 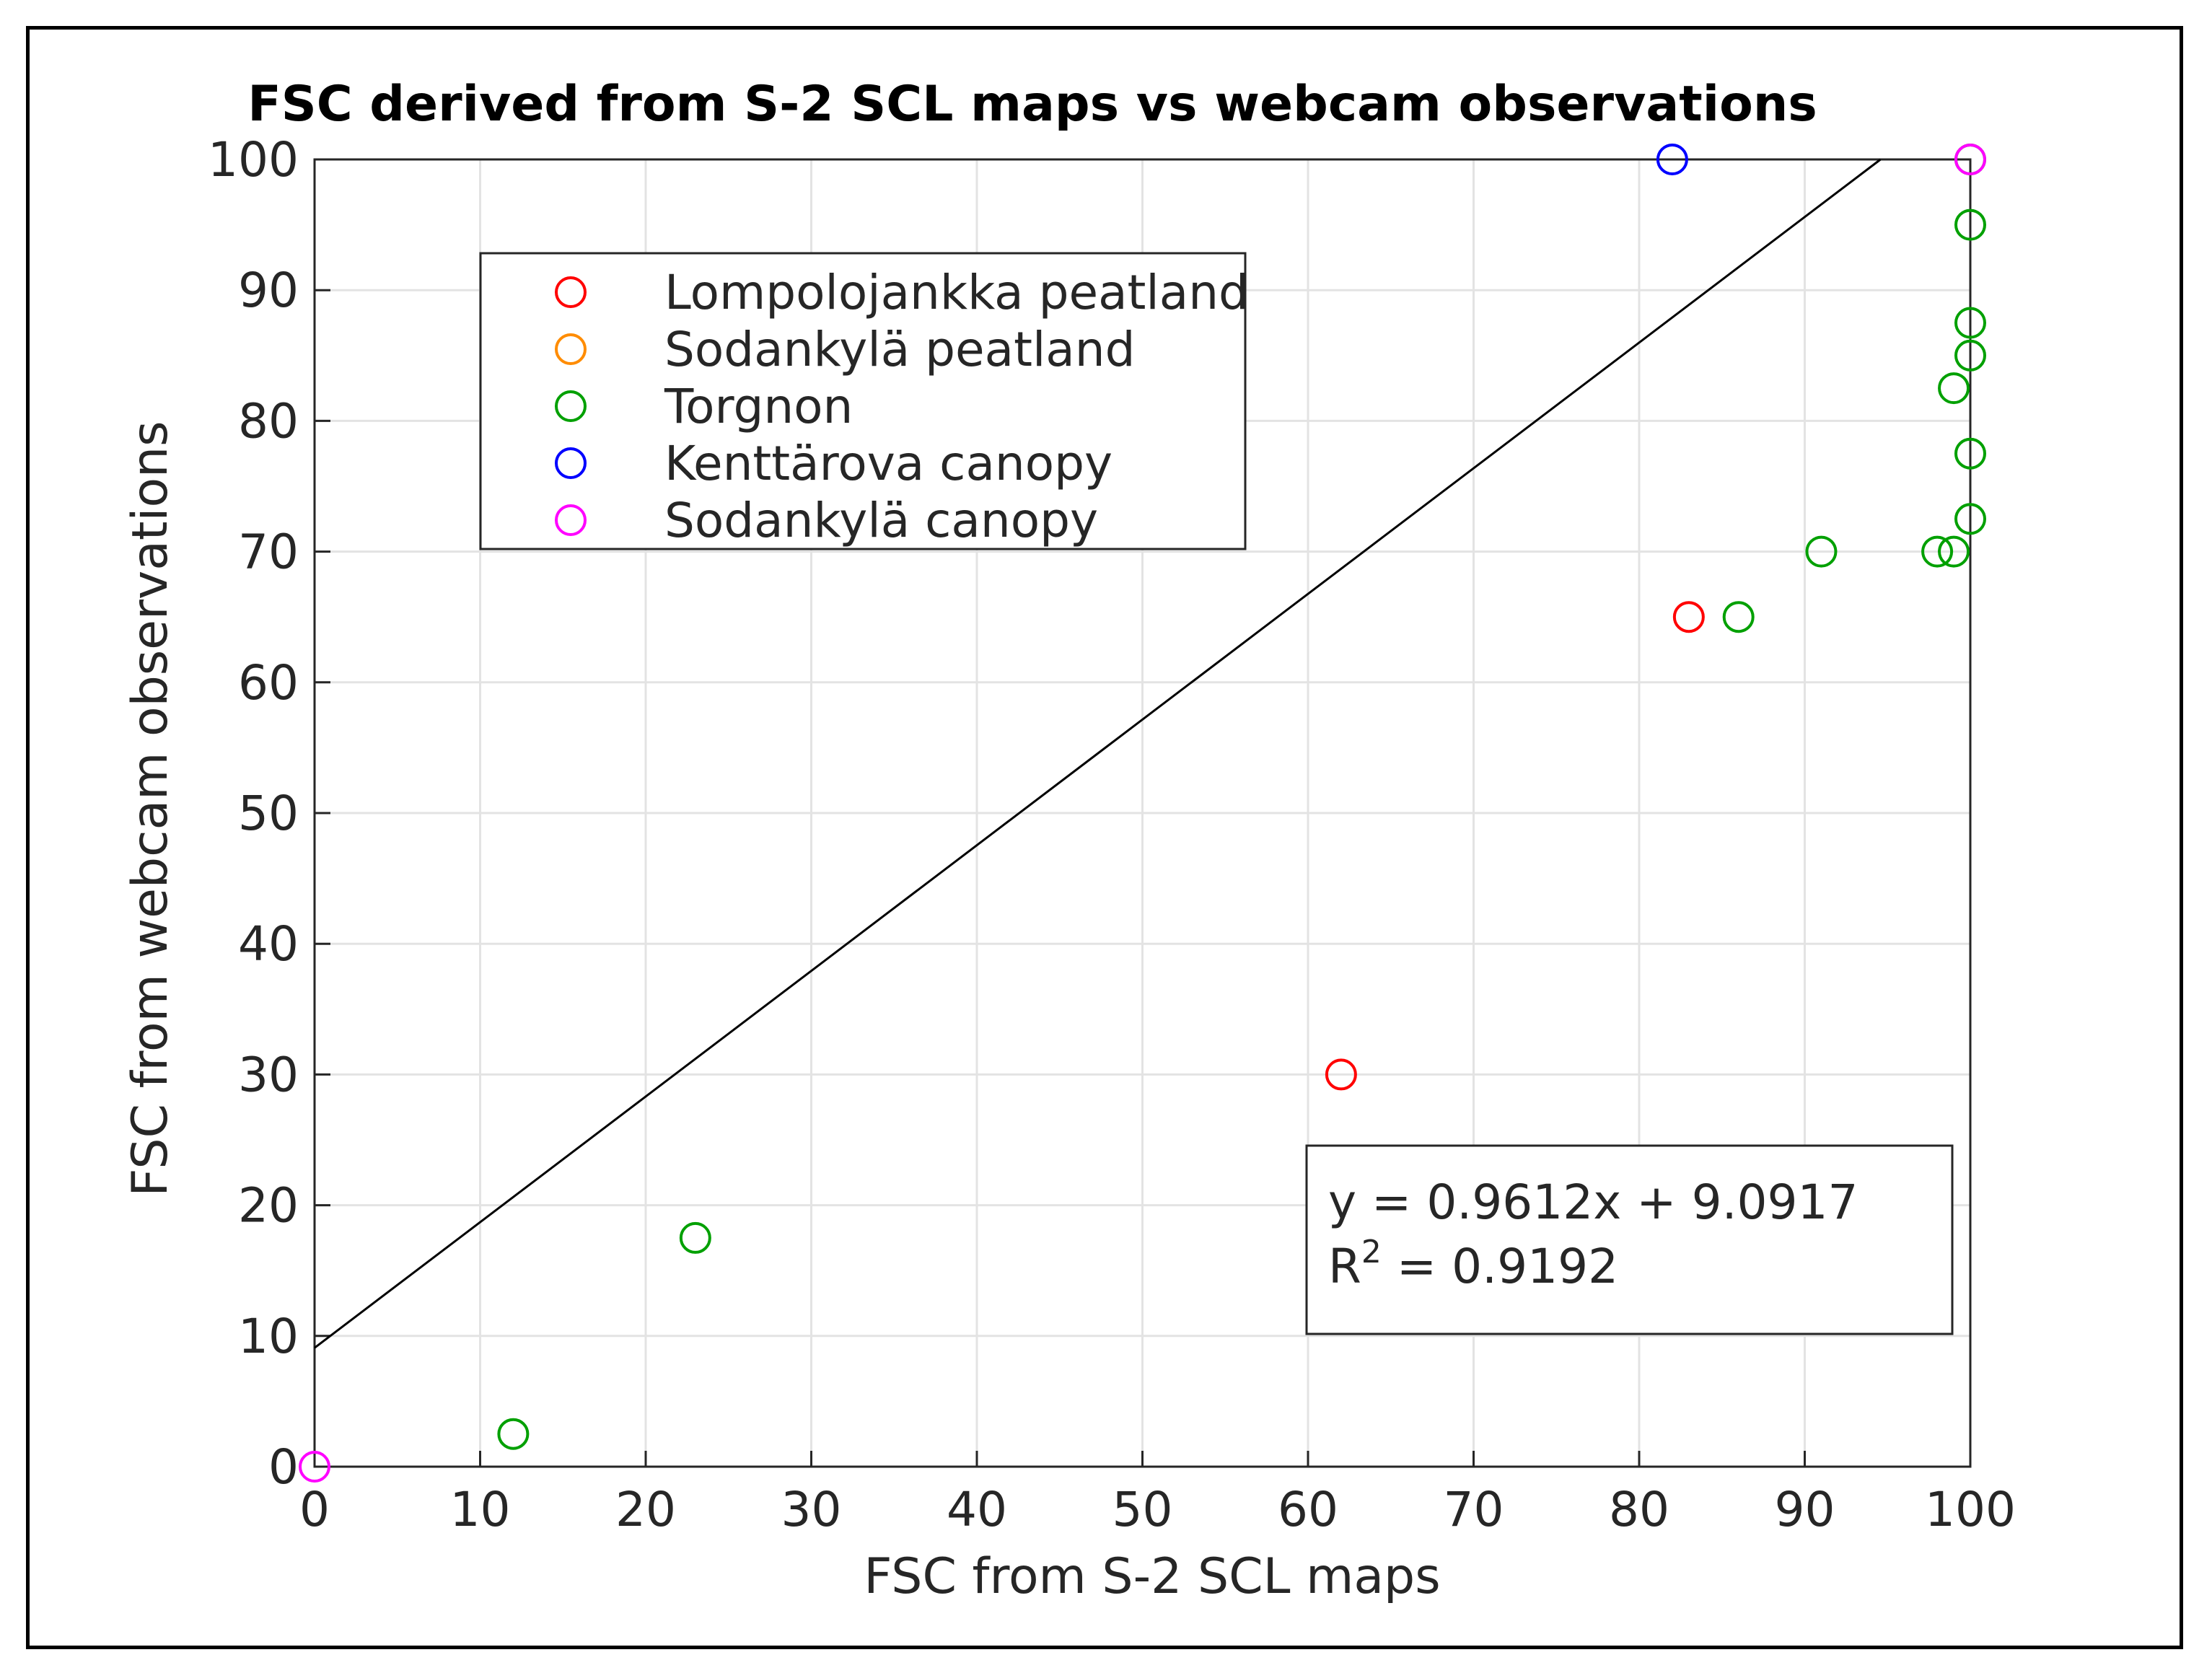 What do you see at coordinates (1344, 1266) in the screenshot?
I see `r-squared-prefix: R` at bounding box center [1344, 1266].